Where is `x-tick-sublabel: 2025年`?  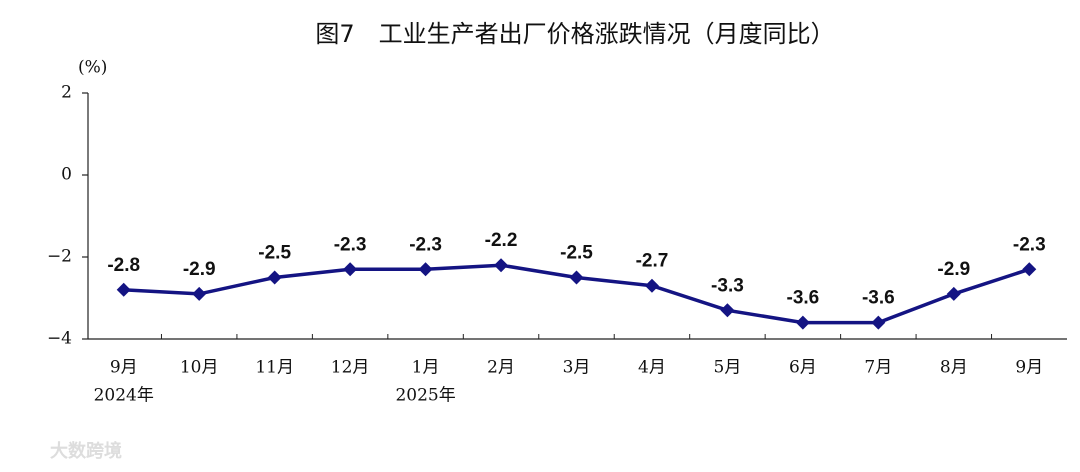 x-tick-sublabel: 2025年 is located at coordinates (425, 396).